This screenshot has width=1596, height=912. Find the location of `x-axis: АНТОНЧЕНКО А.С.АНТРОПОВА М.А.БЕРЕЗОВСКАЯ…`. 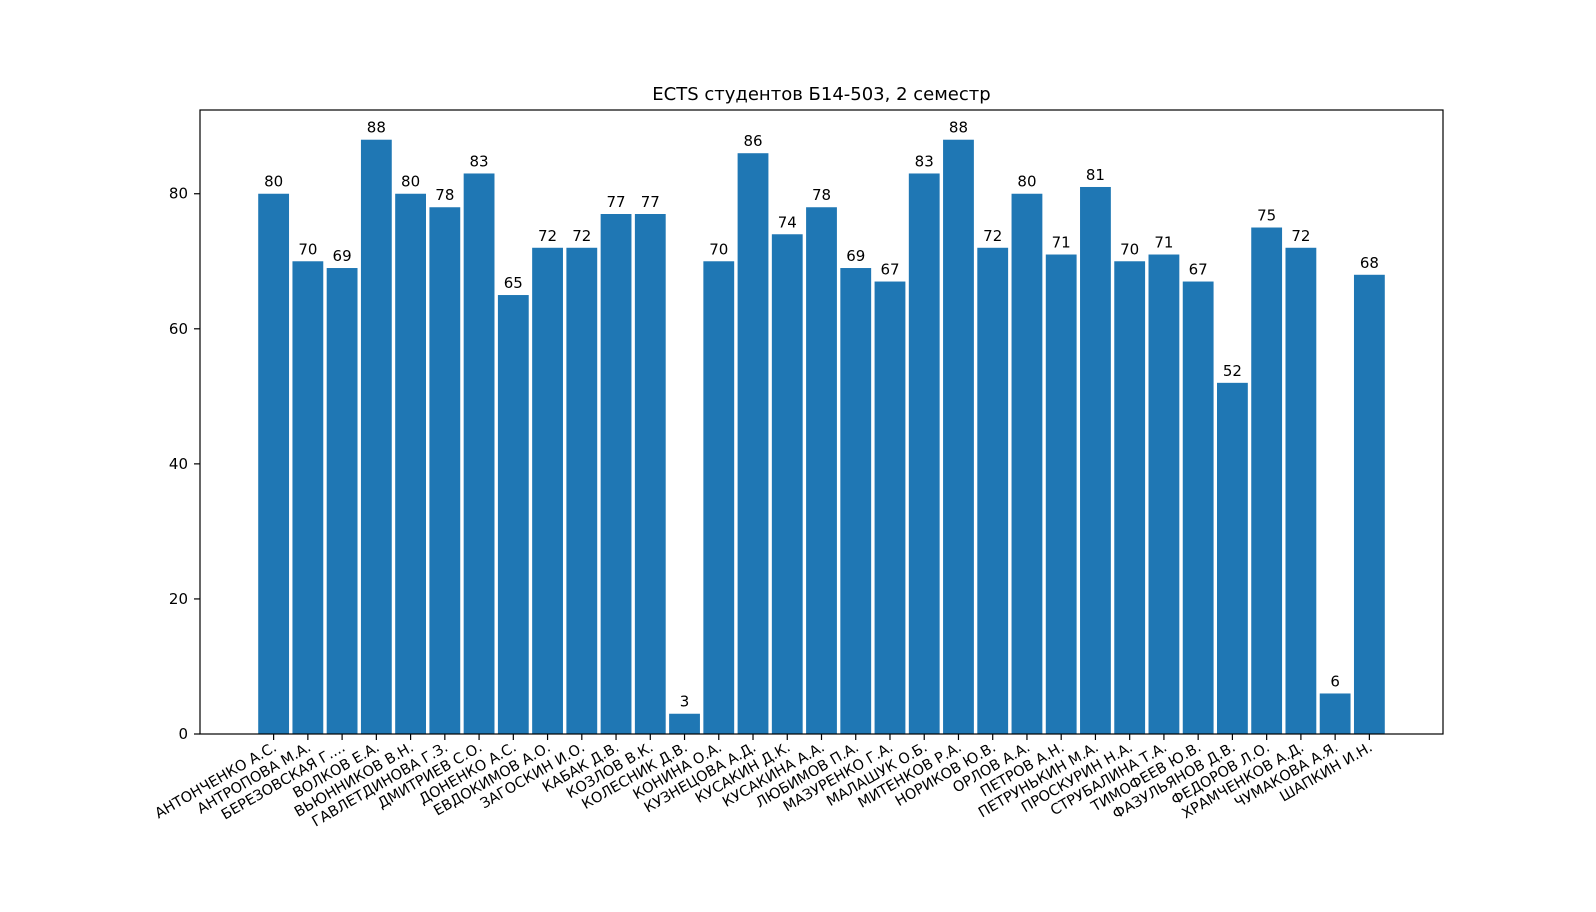

x-axis: АНТОНЧЕНКО А.С.АНТРОПОВА М.А.БЕРЕЗОВСКАЯ… is located at coordinates (763, 782).